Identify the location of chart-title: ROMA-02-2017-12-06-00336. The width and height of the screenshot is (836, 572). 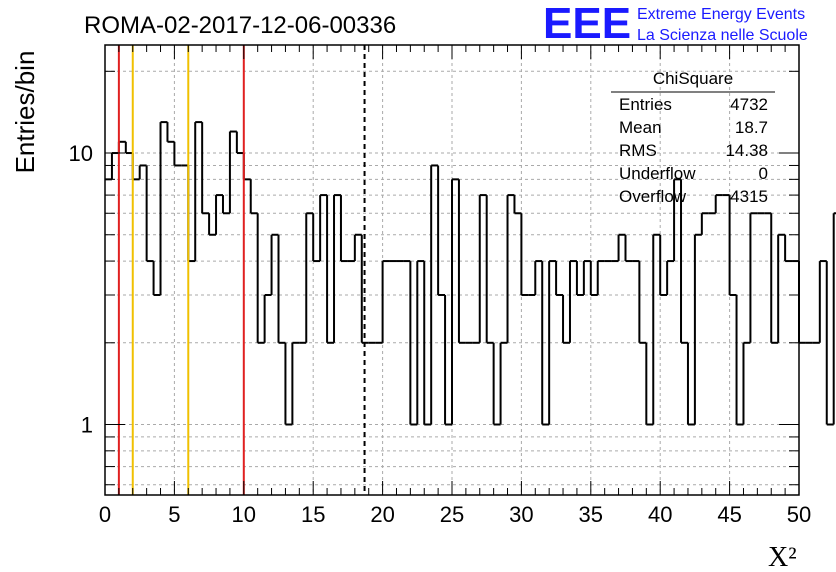
(240, 25).